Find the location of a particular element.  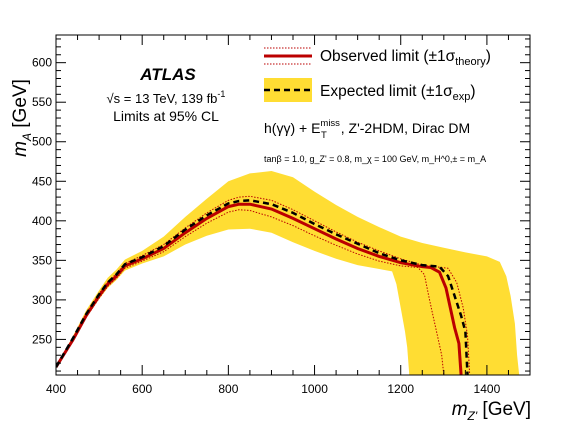

y-tick-label: 400 is located at coordinates (42, 221).